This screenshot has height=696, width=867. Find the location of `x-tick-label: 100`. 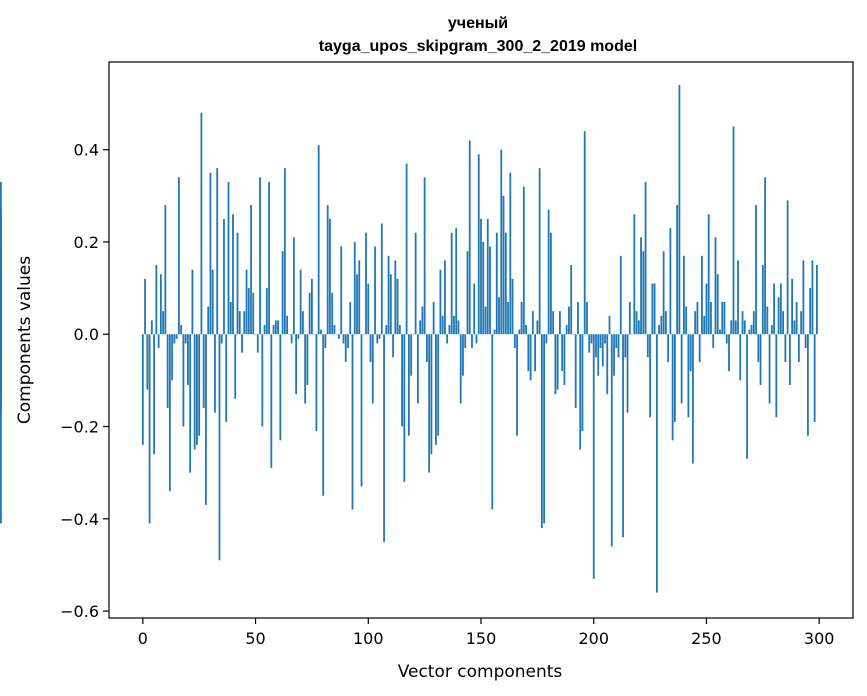

x-tick-label: 100 is located at coordinates (368, 638).